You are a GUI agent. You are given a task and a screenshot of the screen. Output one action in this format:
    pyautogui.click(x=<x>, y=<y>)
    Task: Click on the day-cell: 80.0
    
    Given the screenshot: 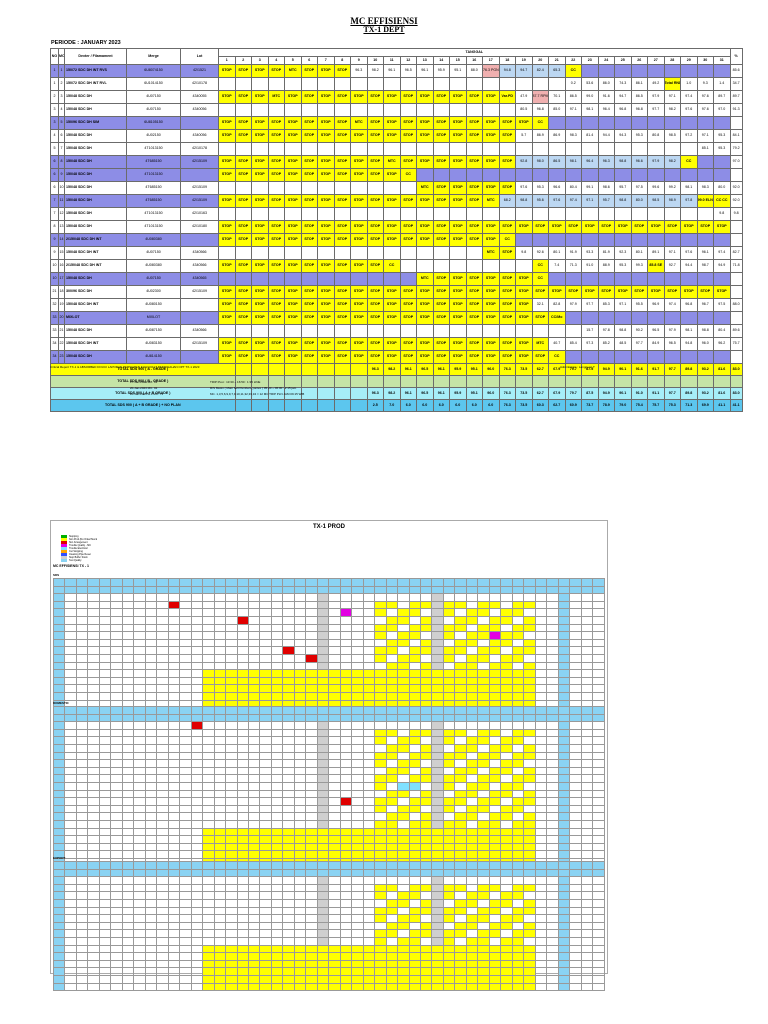 What is the action you would take?
    pyautogui.click(x=722, y=188)
    